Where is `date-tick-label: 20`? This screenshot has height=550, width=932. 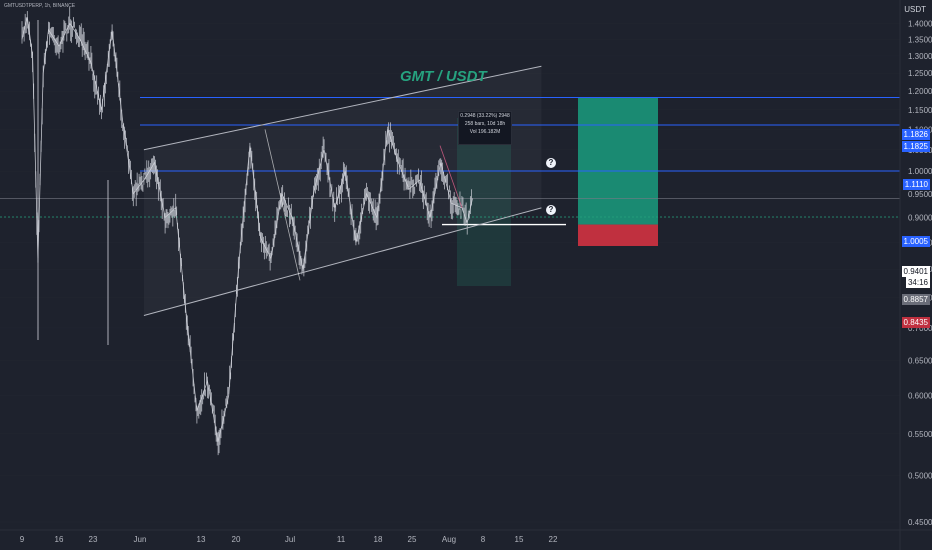 date-tick-label: 20 is located at coordinates (236, 539).